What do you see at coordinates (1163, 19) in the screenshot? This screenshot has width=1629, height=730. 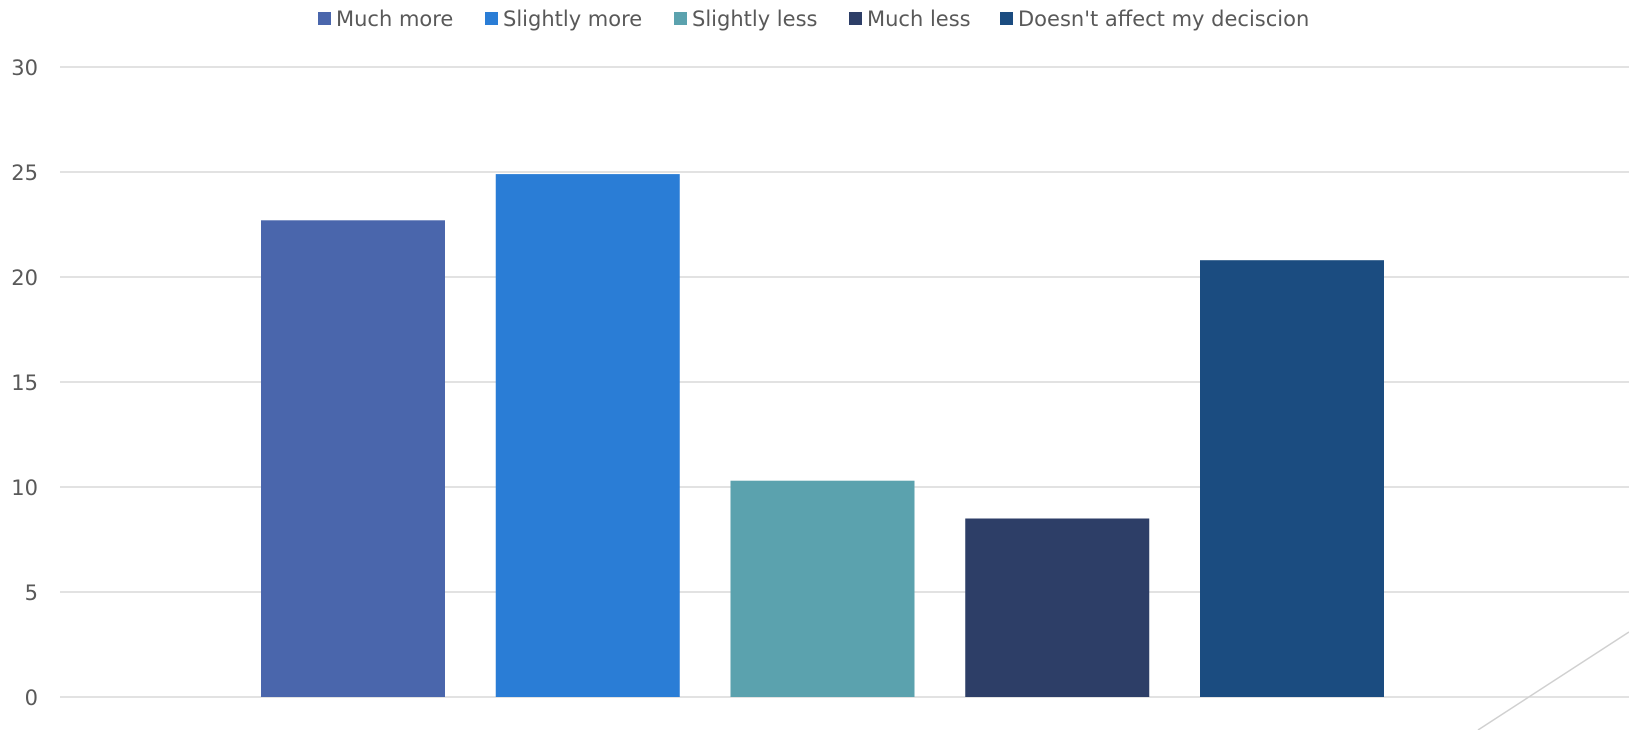 I see `legend-label: Doesn't affect my deciscion` at bounding box center [1163, 19].